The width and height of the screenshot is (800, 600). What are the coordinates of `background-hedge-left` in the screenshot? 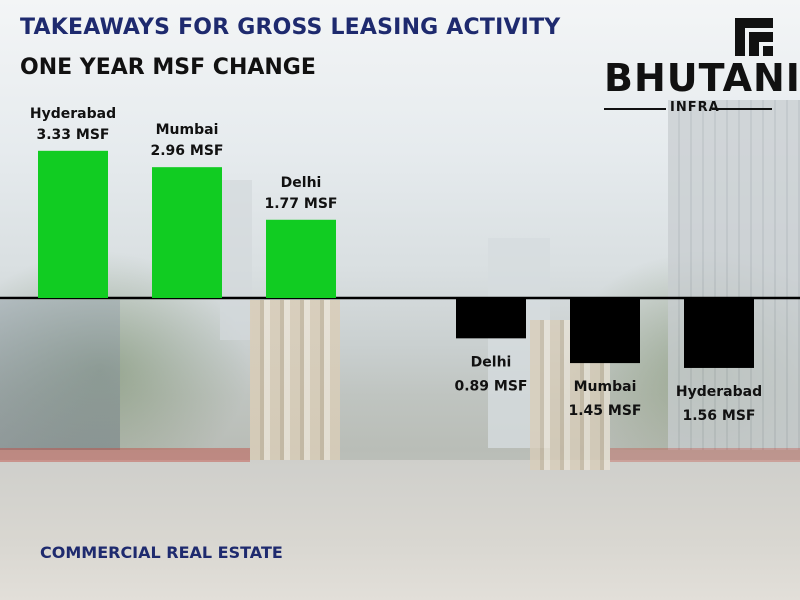 It's located at (125, 455).